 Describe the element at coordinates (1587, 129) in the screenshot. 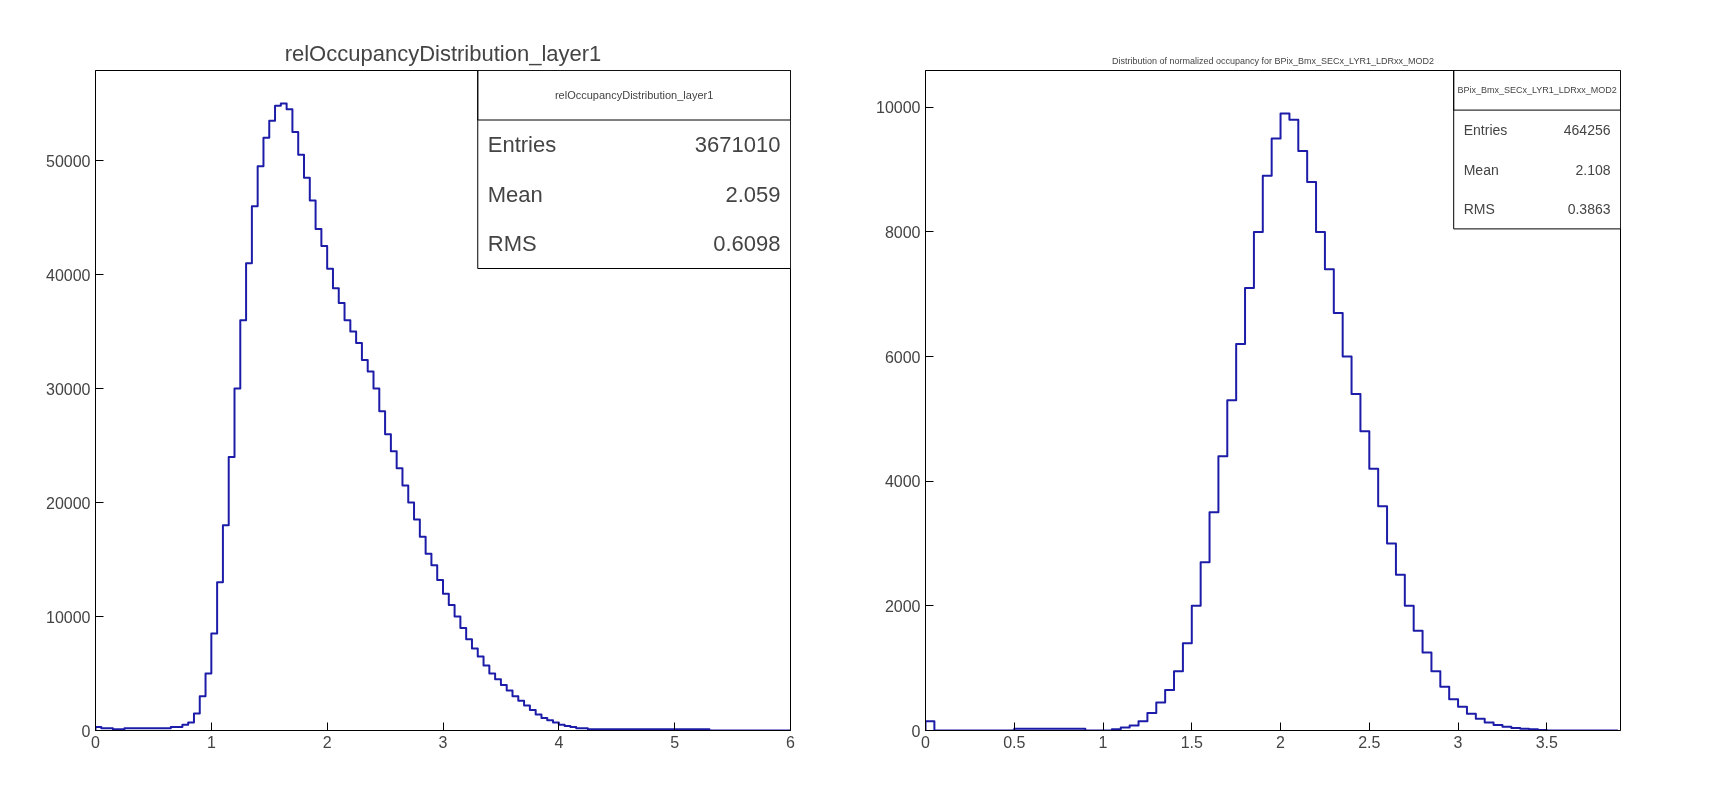

I see `annotation: 464256` at that location.